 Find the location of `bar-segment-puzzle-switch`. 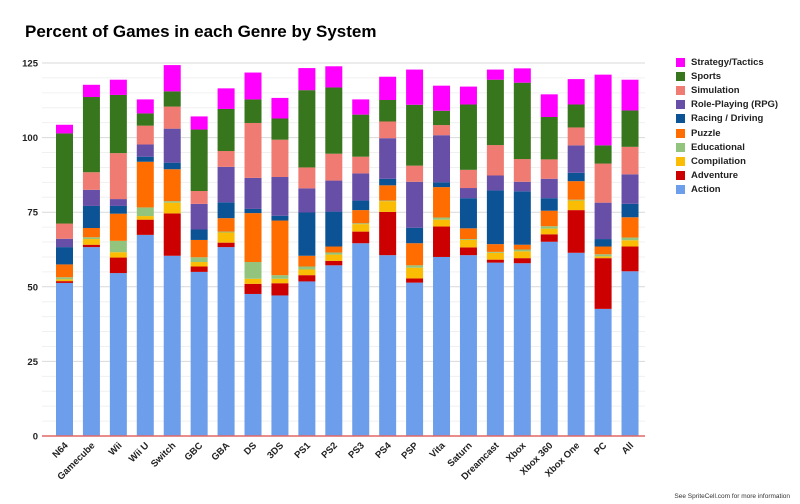

bar-segment-puzzle-switch is located at coordinates (172, 185).